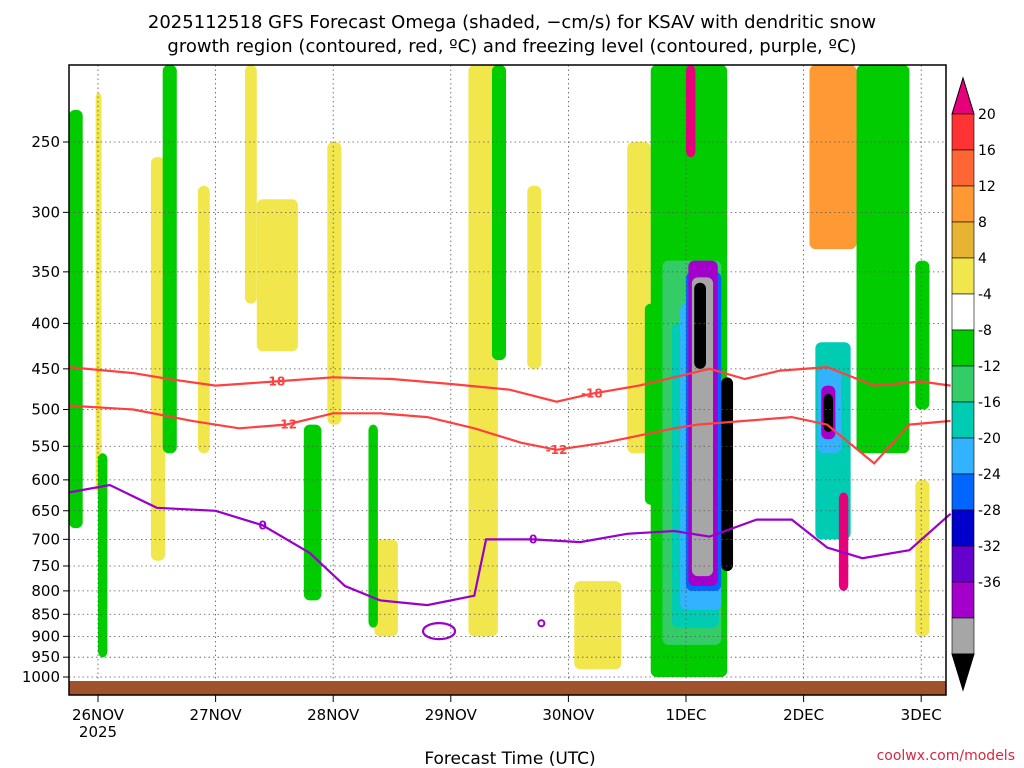 Image resolution: width=1024 pixels, height=768 pixels. I want to click on colorbar-label: 20, so click(987, 115).